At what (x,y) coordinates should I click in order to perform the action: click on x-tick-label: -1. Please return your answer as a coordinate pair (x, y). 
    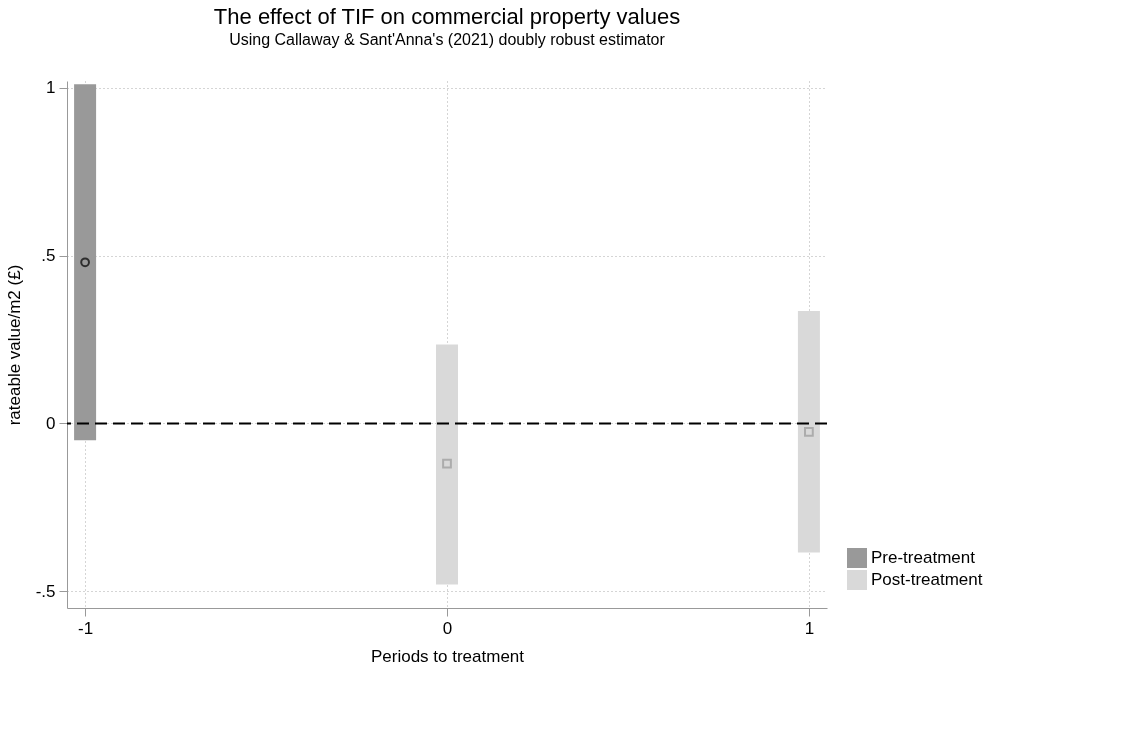
    Looking at the image, I should click on (86, 628).